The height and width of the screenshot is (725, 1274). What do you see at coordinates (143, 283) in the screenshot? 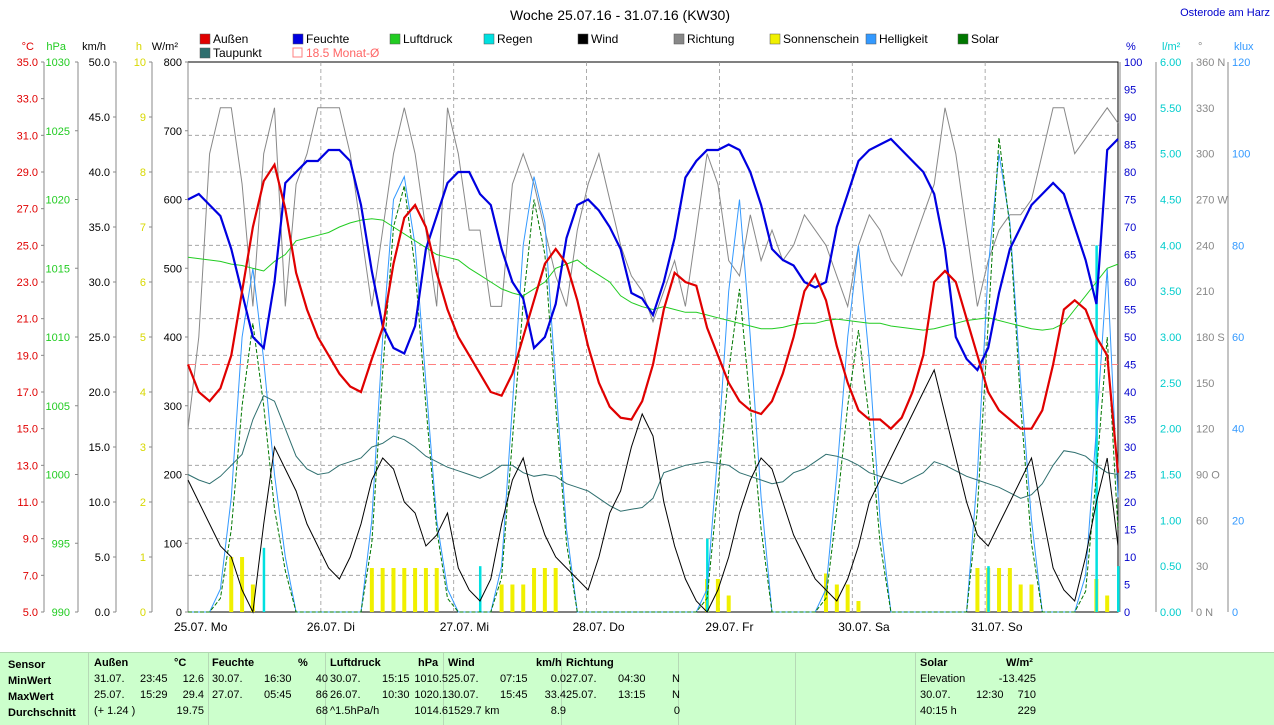
I see `left-axis-tick: 6` at bounding box center [143, 283].